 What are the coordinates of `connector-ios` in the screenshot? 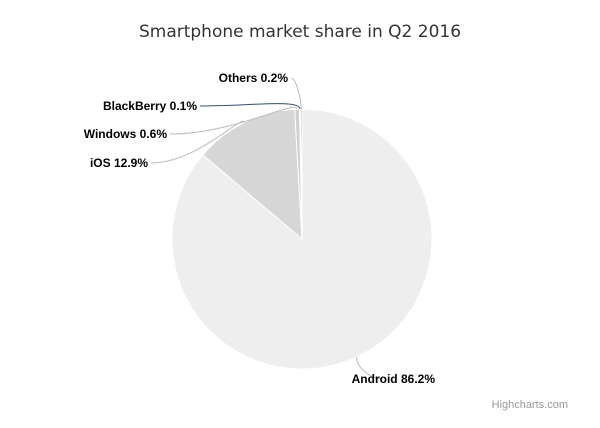 It's located at (197, 142).